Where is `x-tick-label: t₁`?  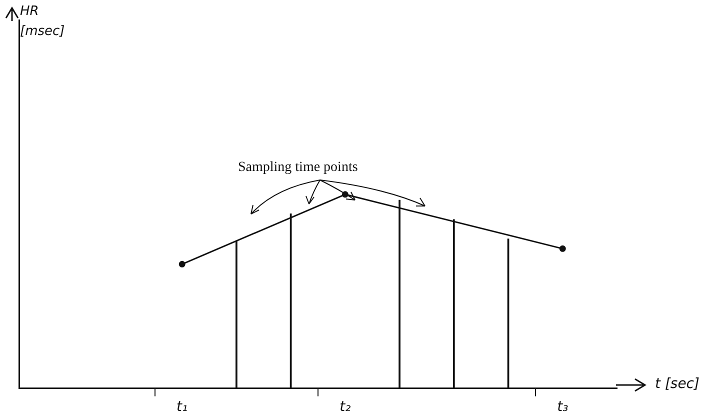 x-tick-label: t₁ is located at coordinates (182, 407).